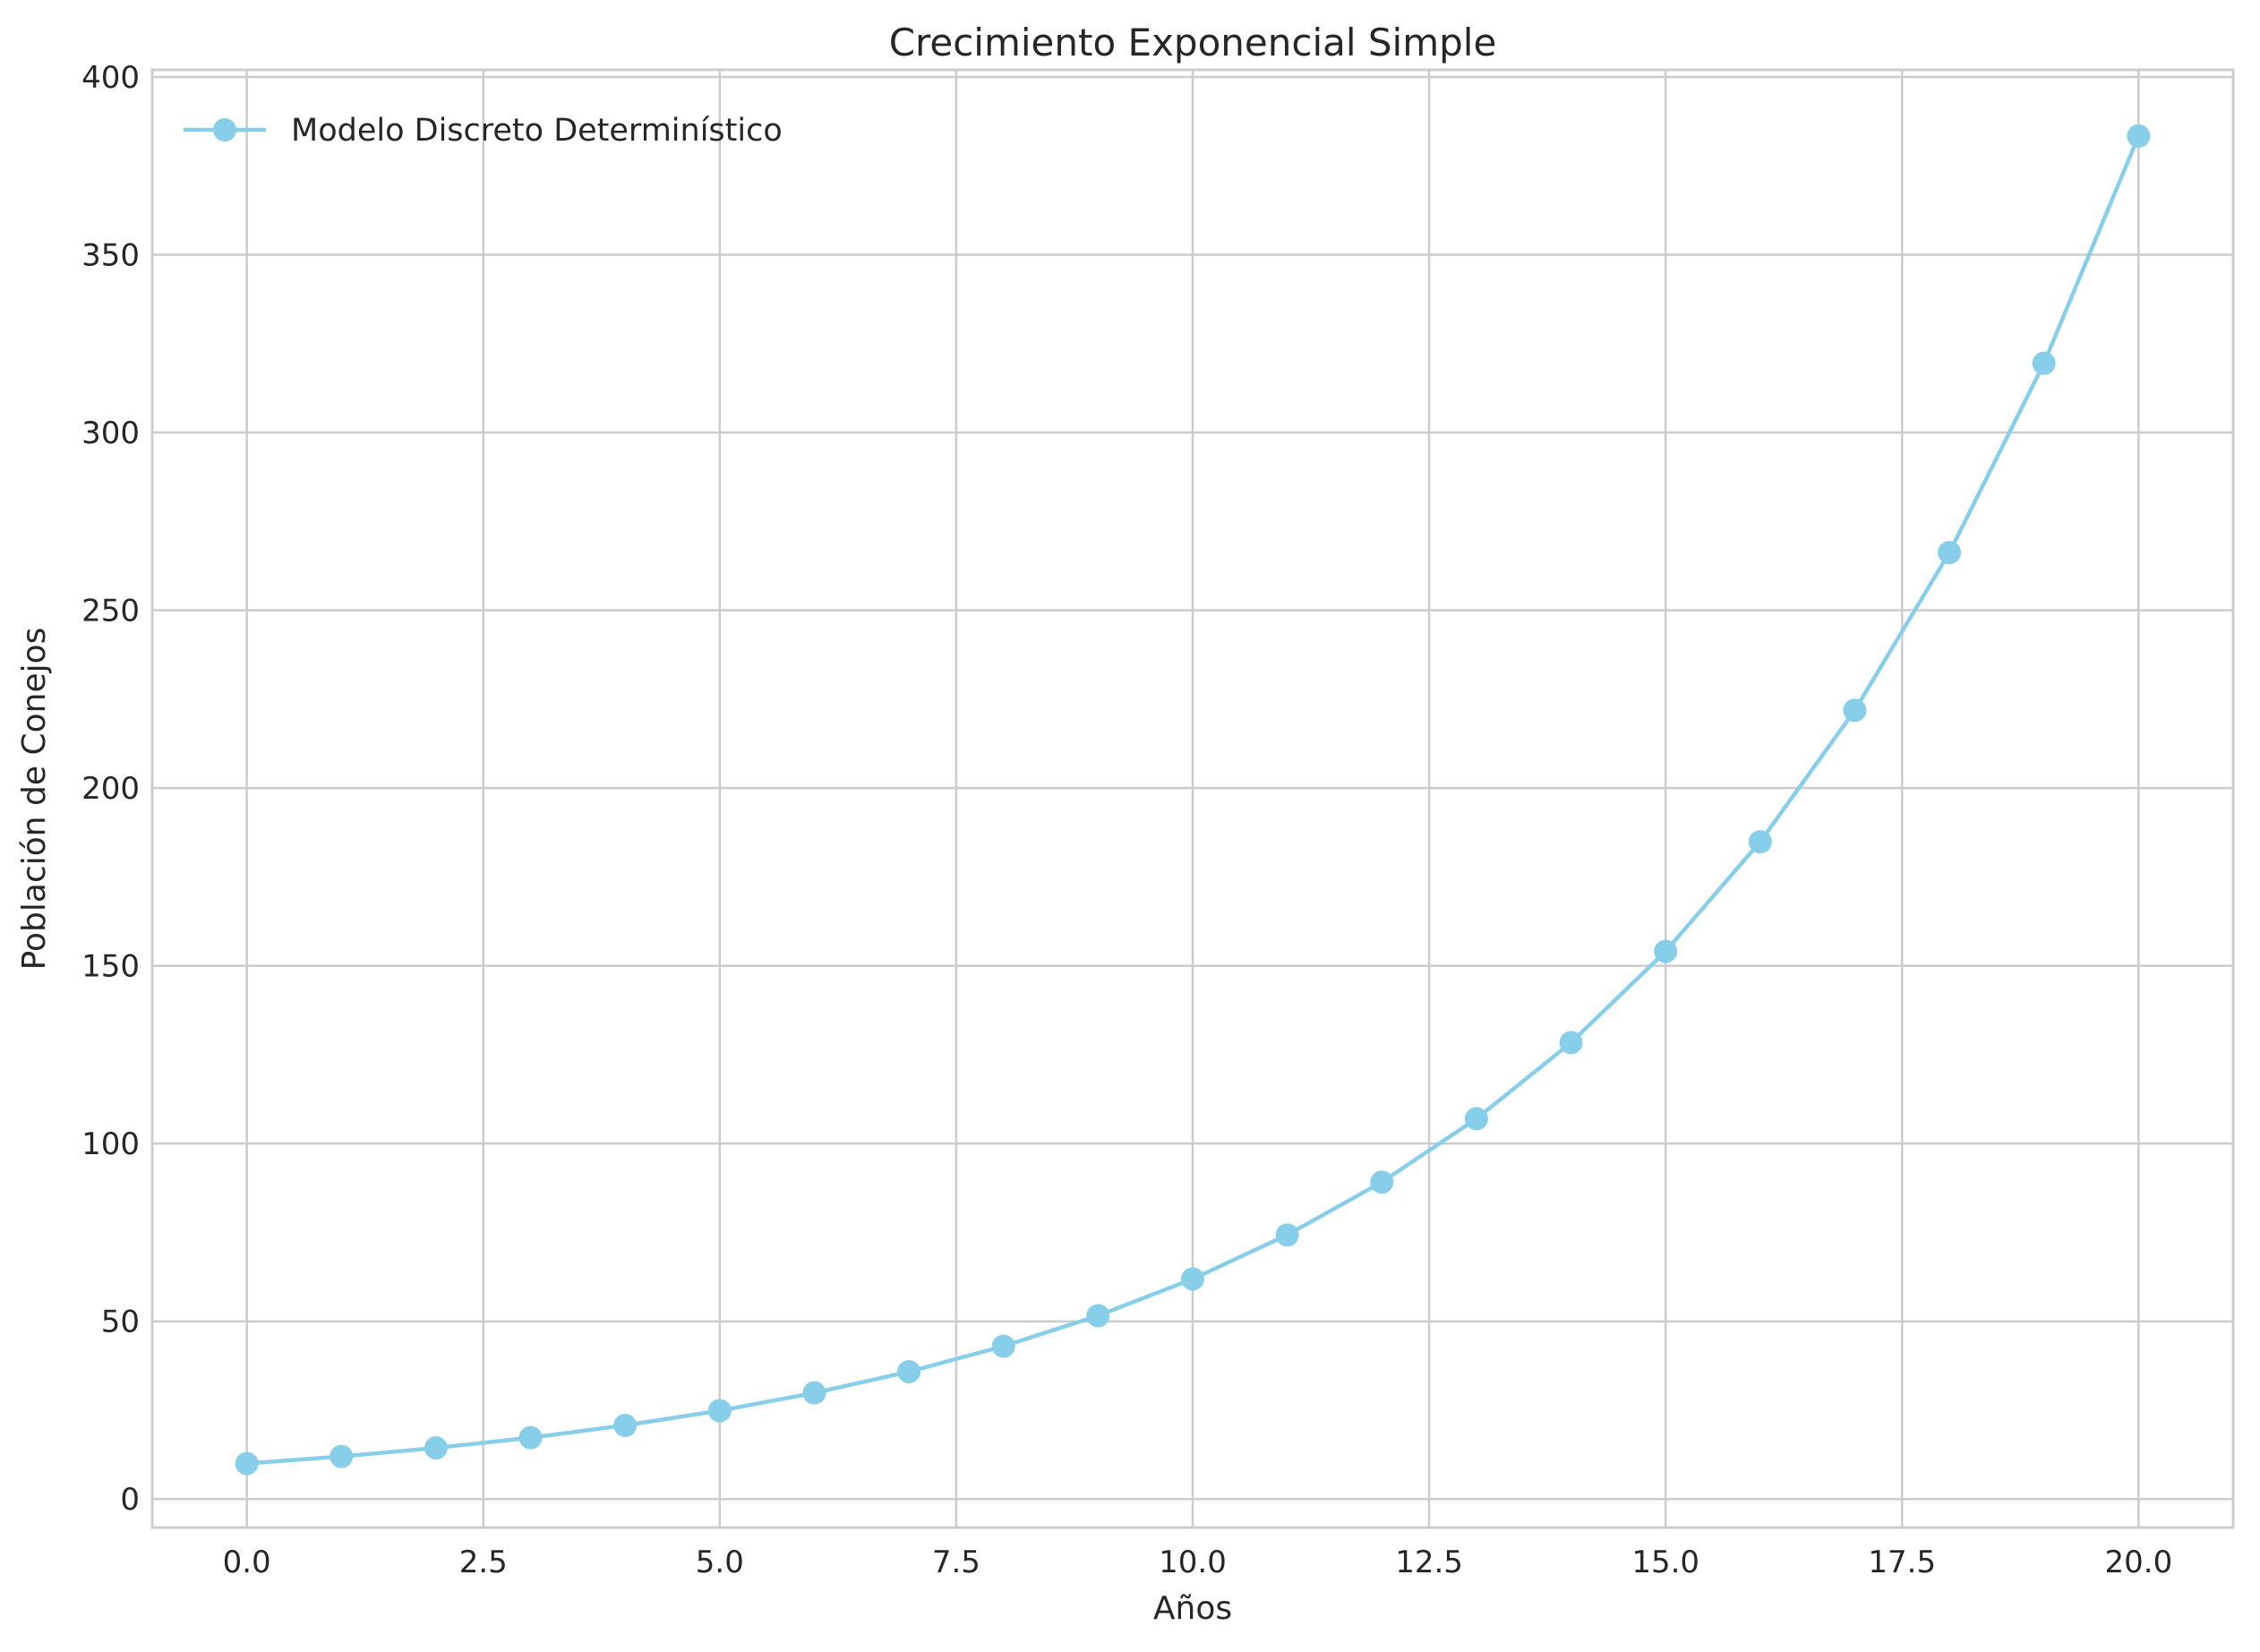 This screenshot has height=1652, width=2260. What do you see at coordinates (483, 1562) in the screenshot?
I see `x-tick-label: 2.5` at bounding box center [483, 1562].